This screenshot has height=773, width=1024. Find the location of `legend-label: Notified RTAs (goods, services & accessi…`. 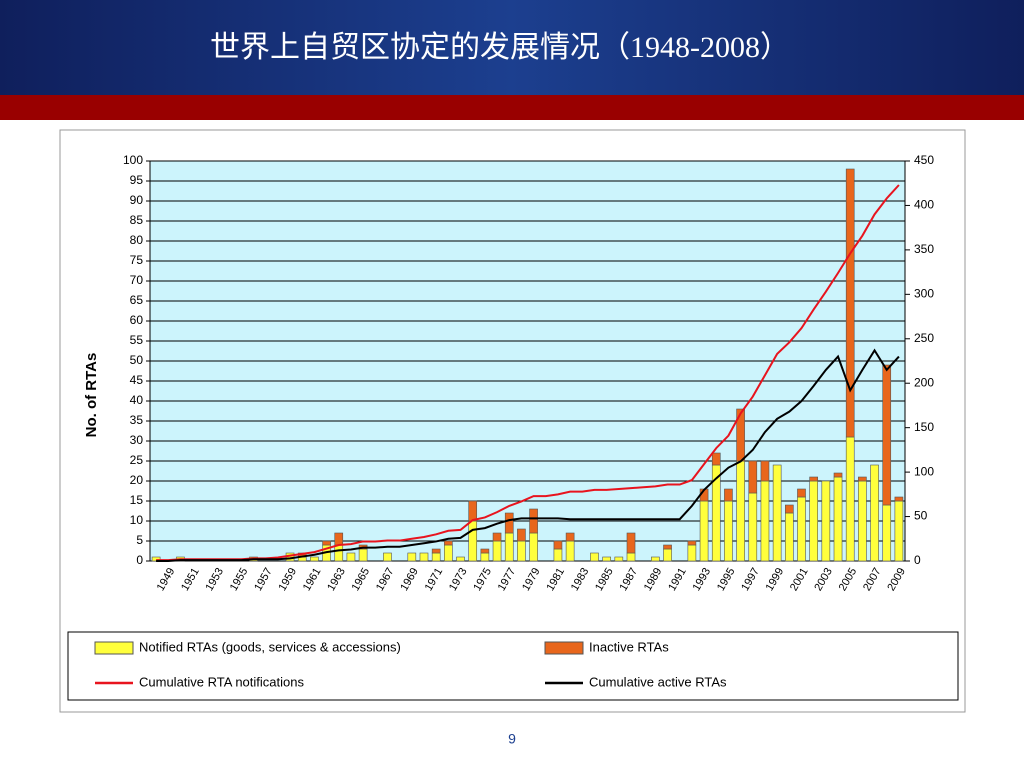

legend-label: Notified RTAs (goods, services & accessi… is located at coordinates (270, 646).